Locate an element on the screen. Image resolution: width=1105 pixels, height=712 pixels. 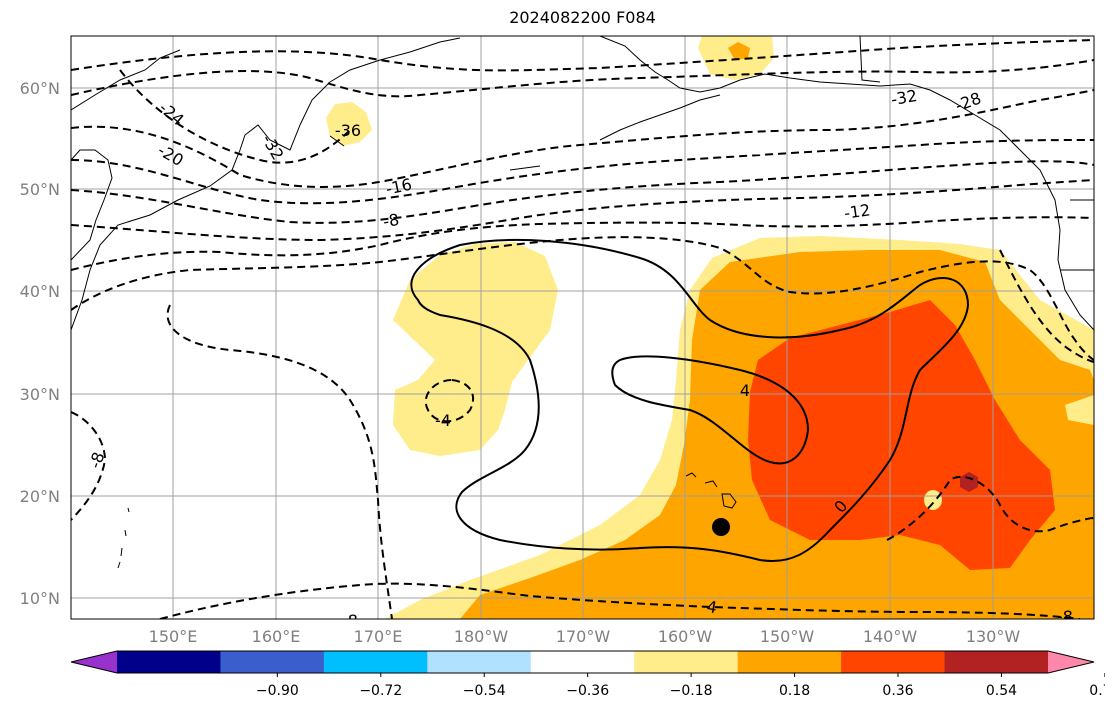
contour-label: -36 is located at coordinates (348, 130).